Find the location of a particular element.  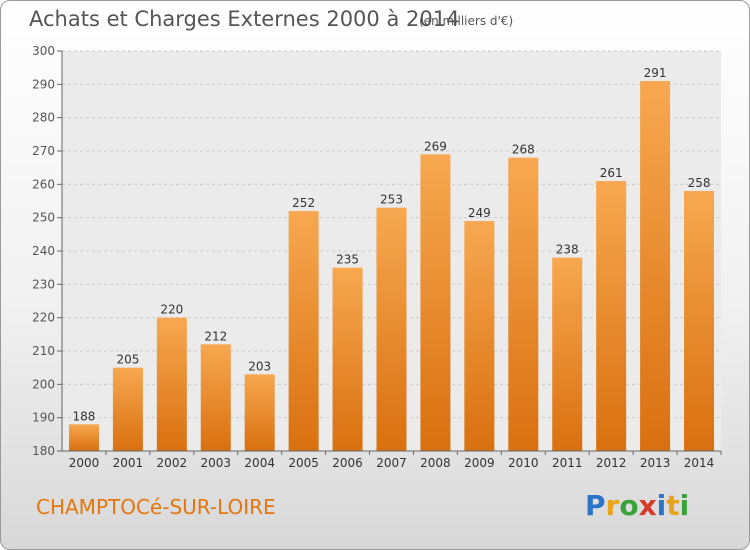

x-tick-label-2014: 2014 is located at coordinates (699, 463).